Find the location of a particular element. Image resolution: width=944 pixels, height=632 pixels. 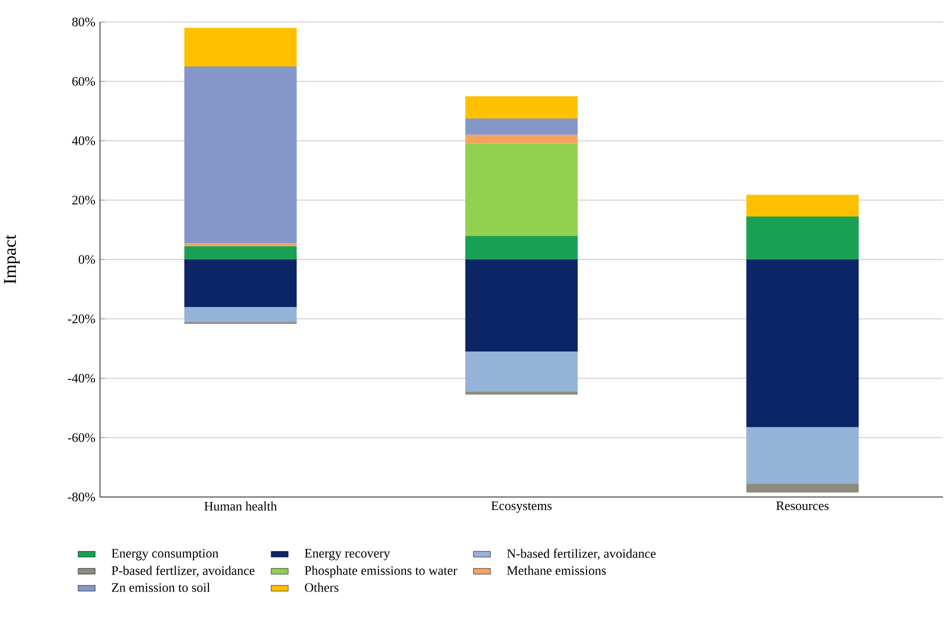

y-tick-label: -80% is located at coordinates (82, 497).